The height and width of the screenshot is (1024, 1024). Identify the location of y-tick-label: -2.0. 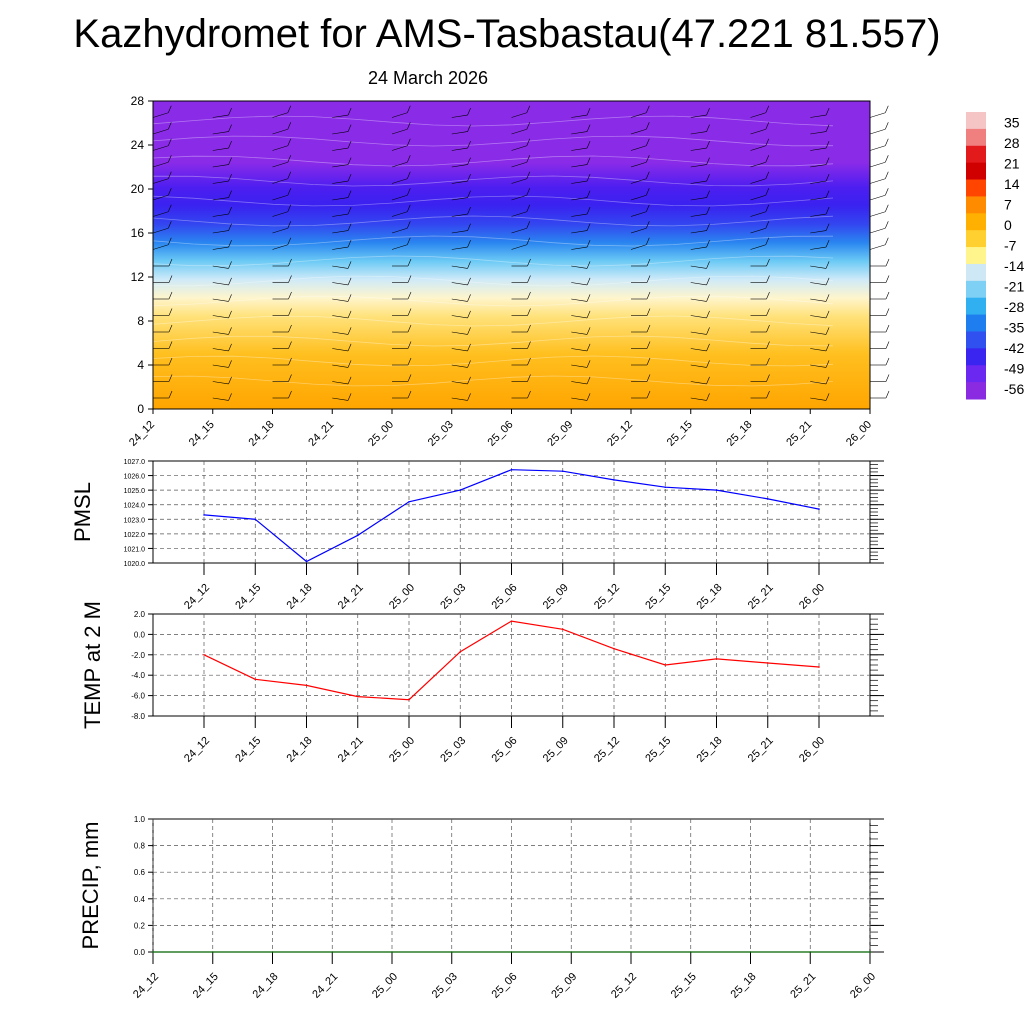
(138, 655).